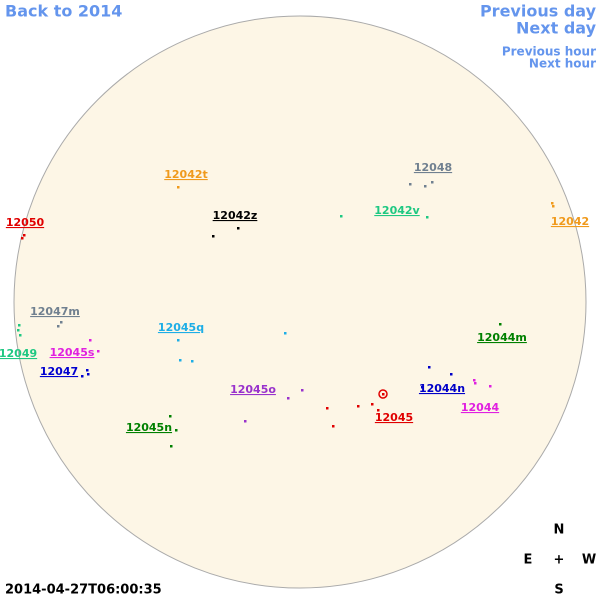 This screenshot has width=600, height=600. Describe the element at coordinates (559, 530) in the screenshot. I see `compass-north: N` at that location.